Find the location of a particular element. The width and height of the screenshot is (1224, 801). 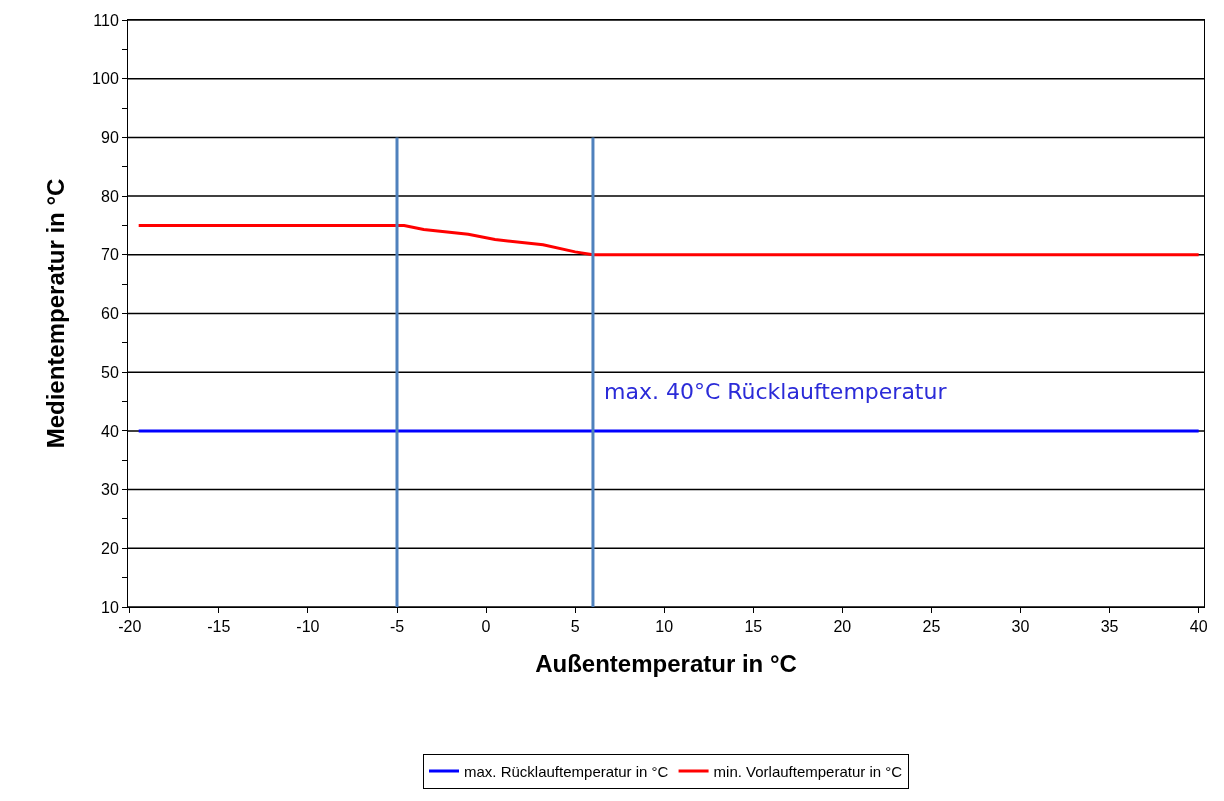

x-tick-label: 30 is located at coordinates (1020, 627).